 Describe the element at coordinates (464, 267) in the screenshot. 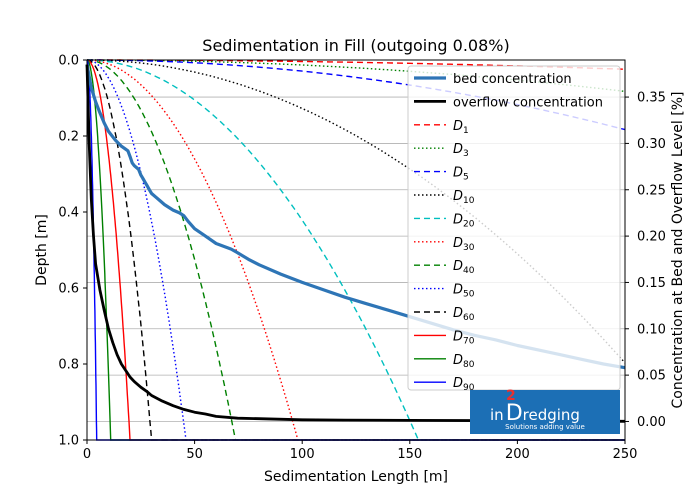

I see `legend-label: D40` at that location.